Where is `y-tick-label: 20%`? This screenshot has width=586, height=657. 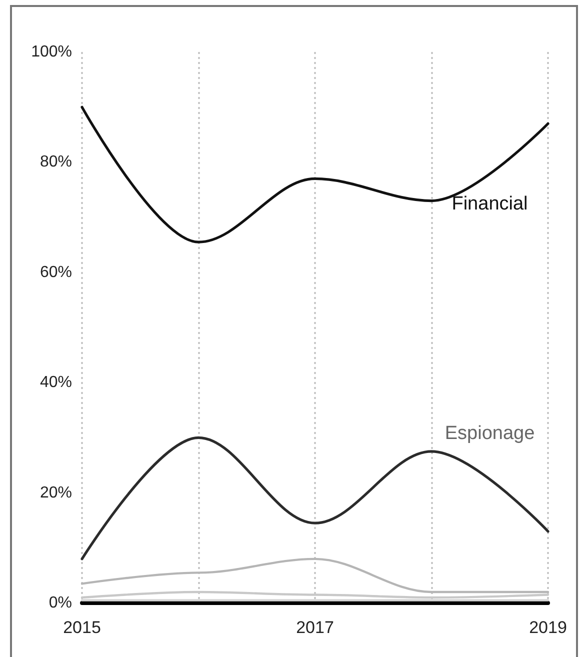
y-tick-label: 20% is located at coordinates (56, 493).